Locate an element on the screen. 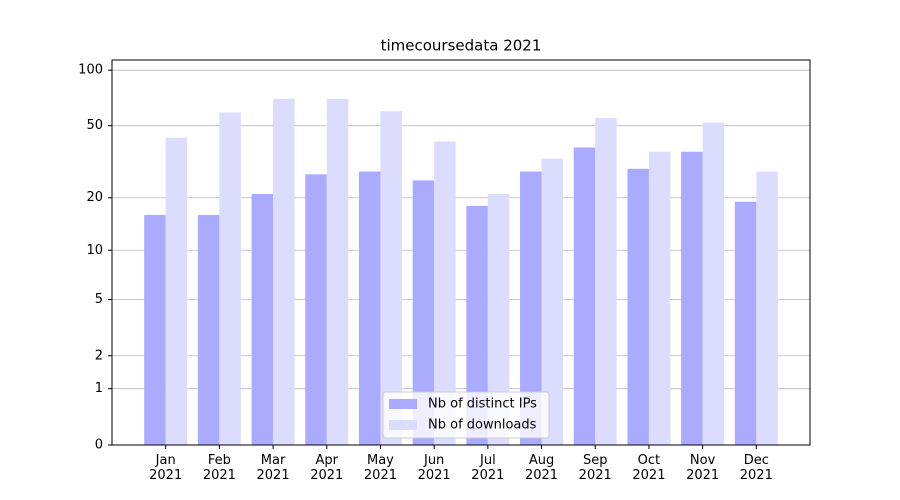 The image size is (900, 500). x-tick-label: Apr 2021 is located at coordinates (327, 468).